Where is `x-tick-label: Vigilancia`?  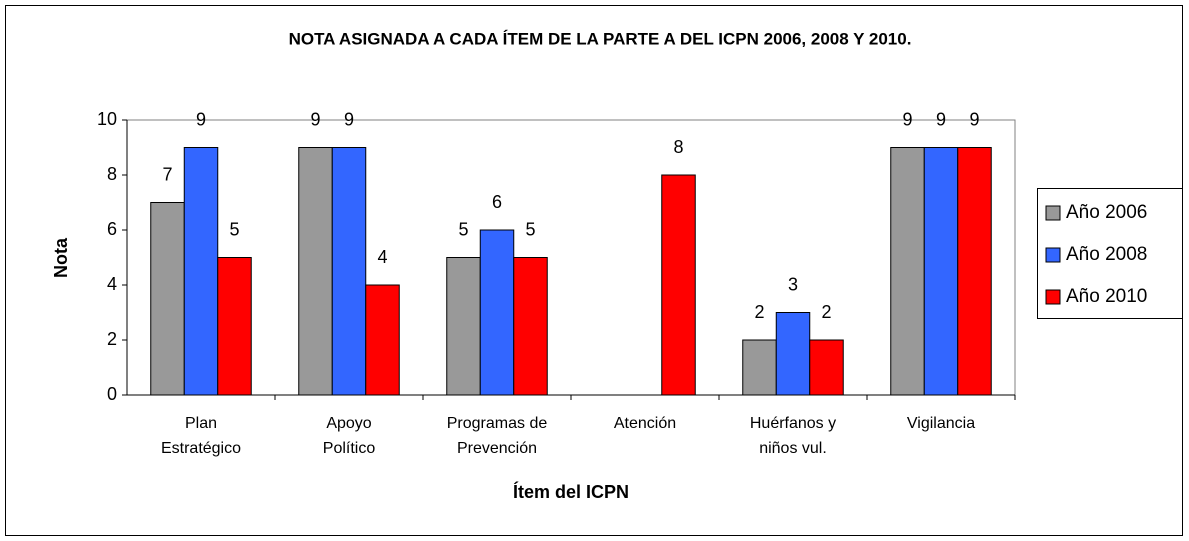 x-tick-label: Vigilancia is located at coordinates (941, 423).